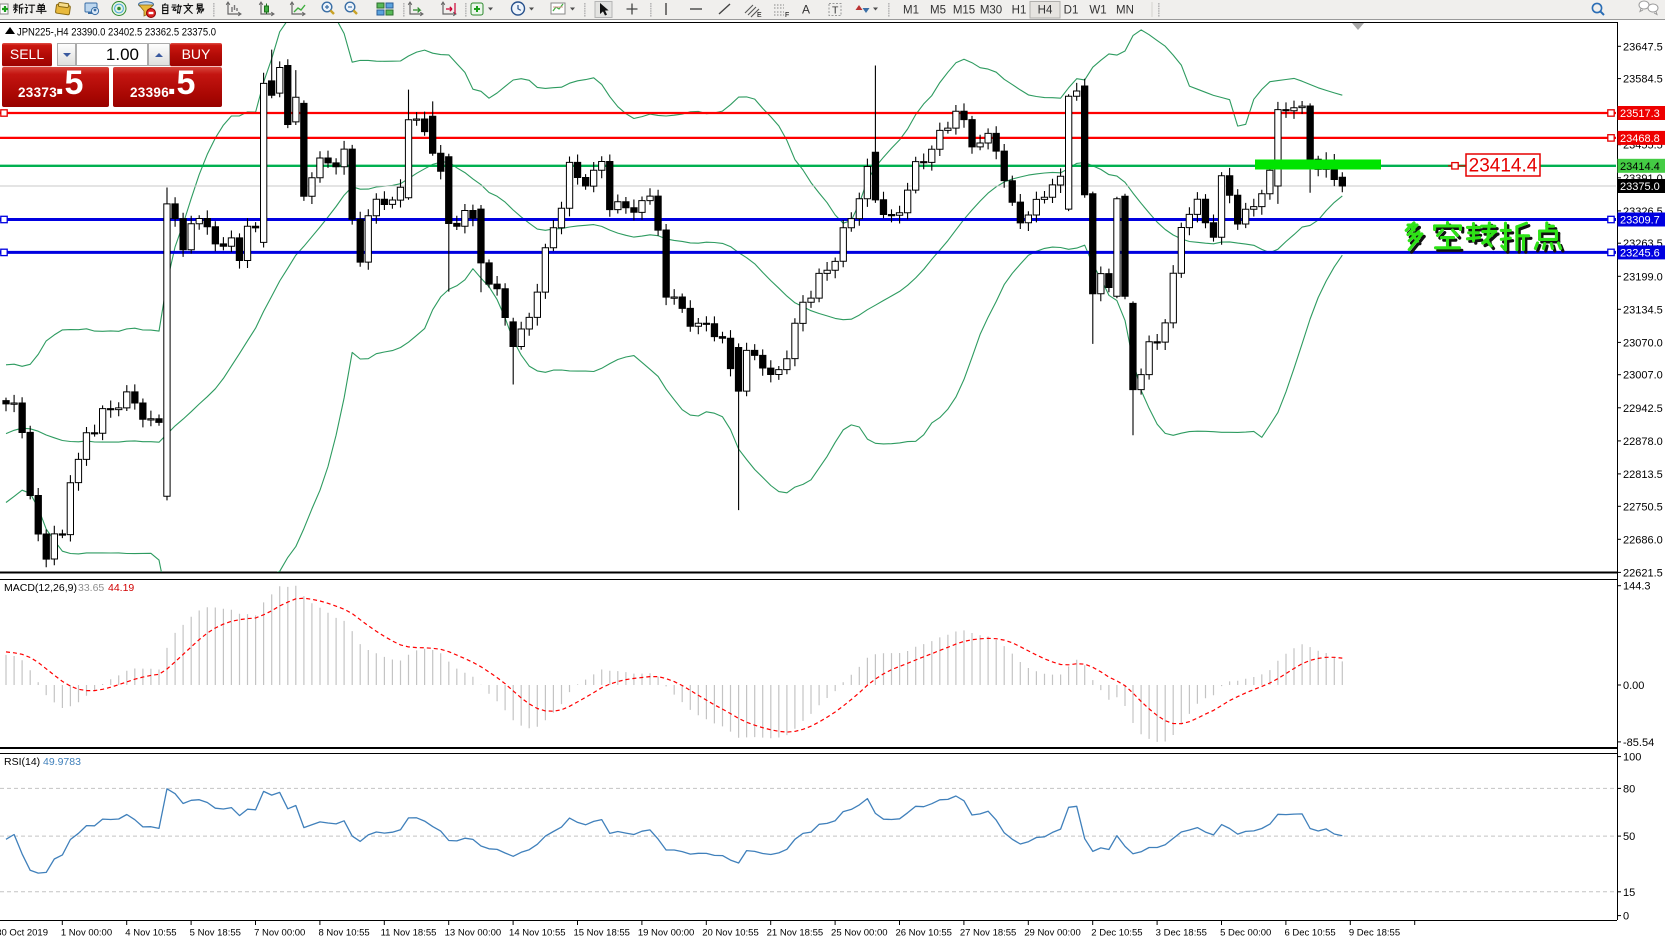 The image size is (1665, 947). Describe the element at coordinates (1374, 933) in the screenshot. I see `svg-text: 9 Dec 18:55` at that location.